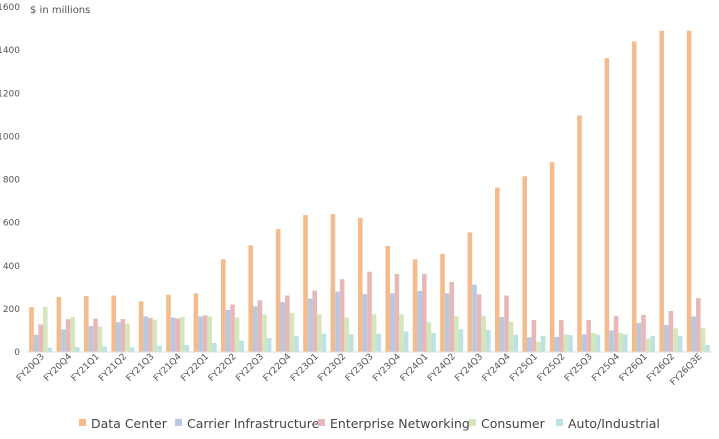 The image size is (719, 439). I want to click on x-tick-label: FY21Q4, so click(168, 368).